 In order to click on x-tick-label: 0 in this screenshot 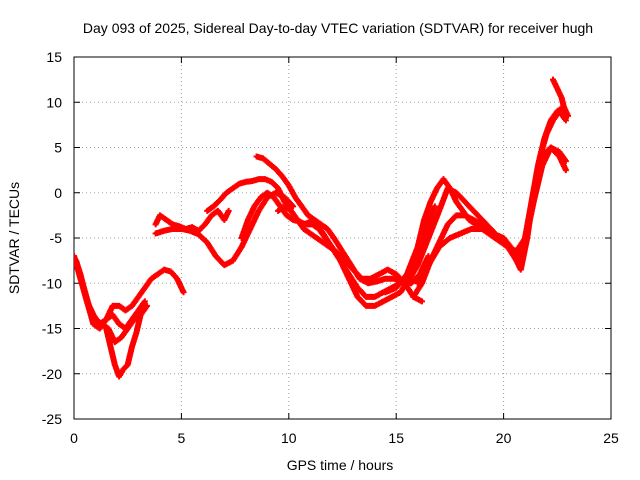, I will do `click(74, 438)`.